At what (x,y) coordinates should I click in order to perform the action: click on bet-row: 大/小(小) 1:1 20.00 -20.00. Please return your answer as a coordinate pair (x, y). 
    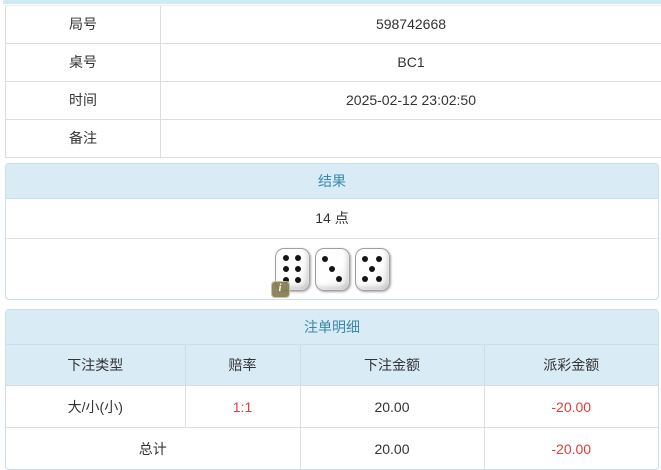
    Looking at the image, I should click on (332, 406).